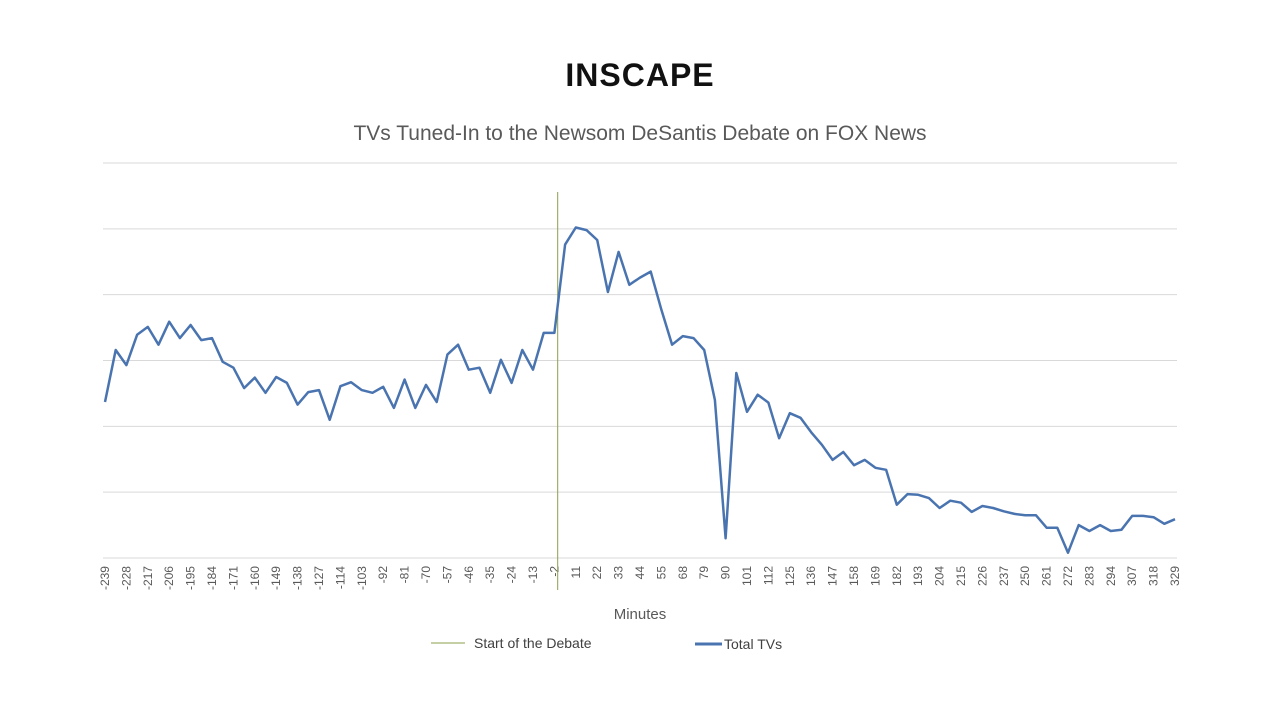 The width and height of the screenshot is (1280, 725). I want to click on x-tick-label: 33, so click(619, 573).